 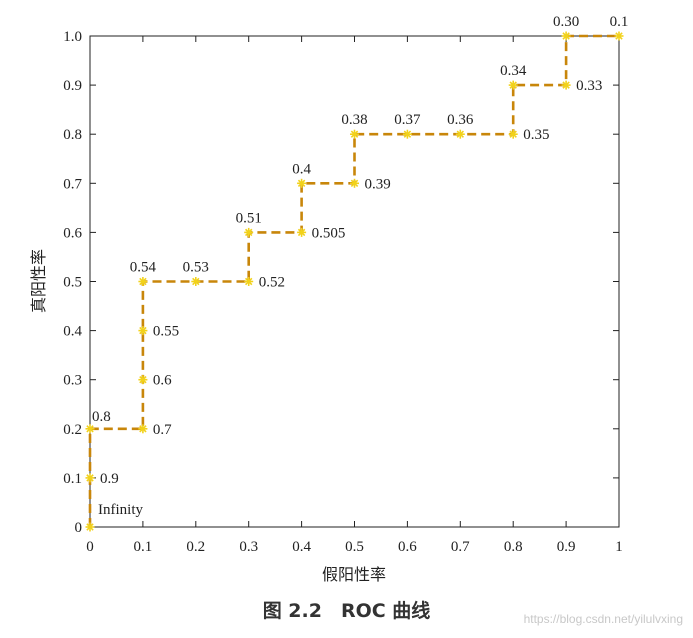 I want to click on threshold-label: 0.35, so click(x=536, y=135).